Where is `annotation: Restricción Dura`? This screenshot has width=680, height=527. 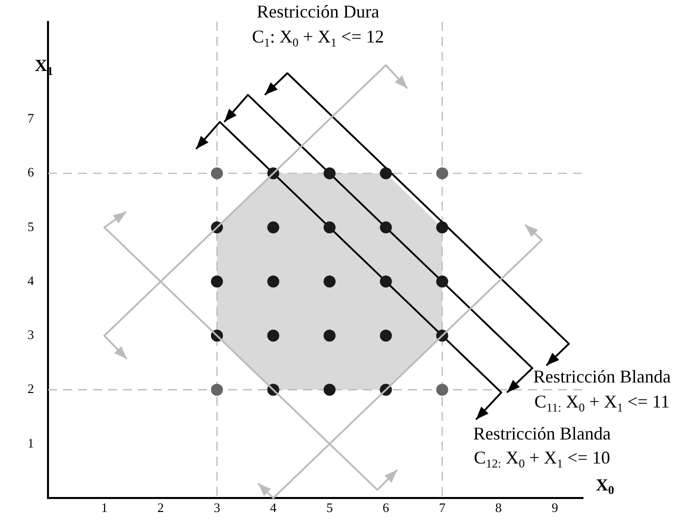 annotation: Restricción Dura is located at coordinates (318, 12).